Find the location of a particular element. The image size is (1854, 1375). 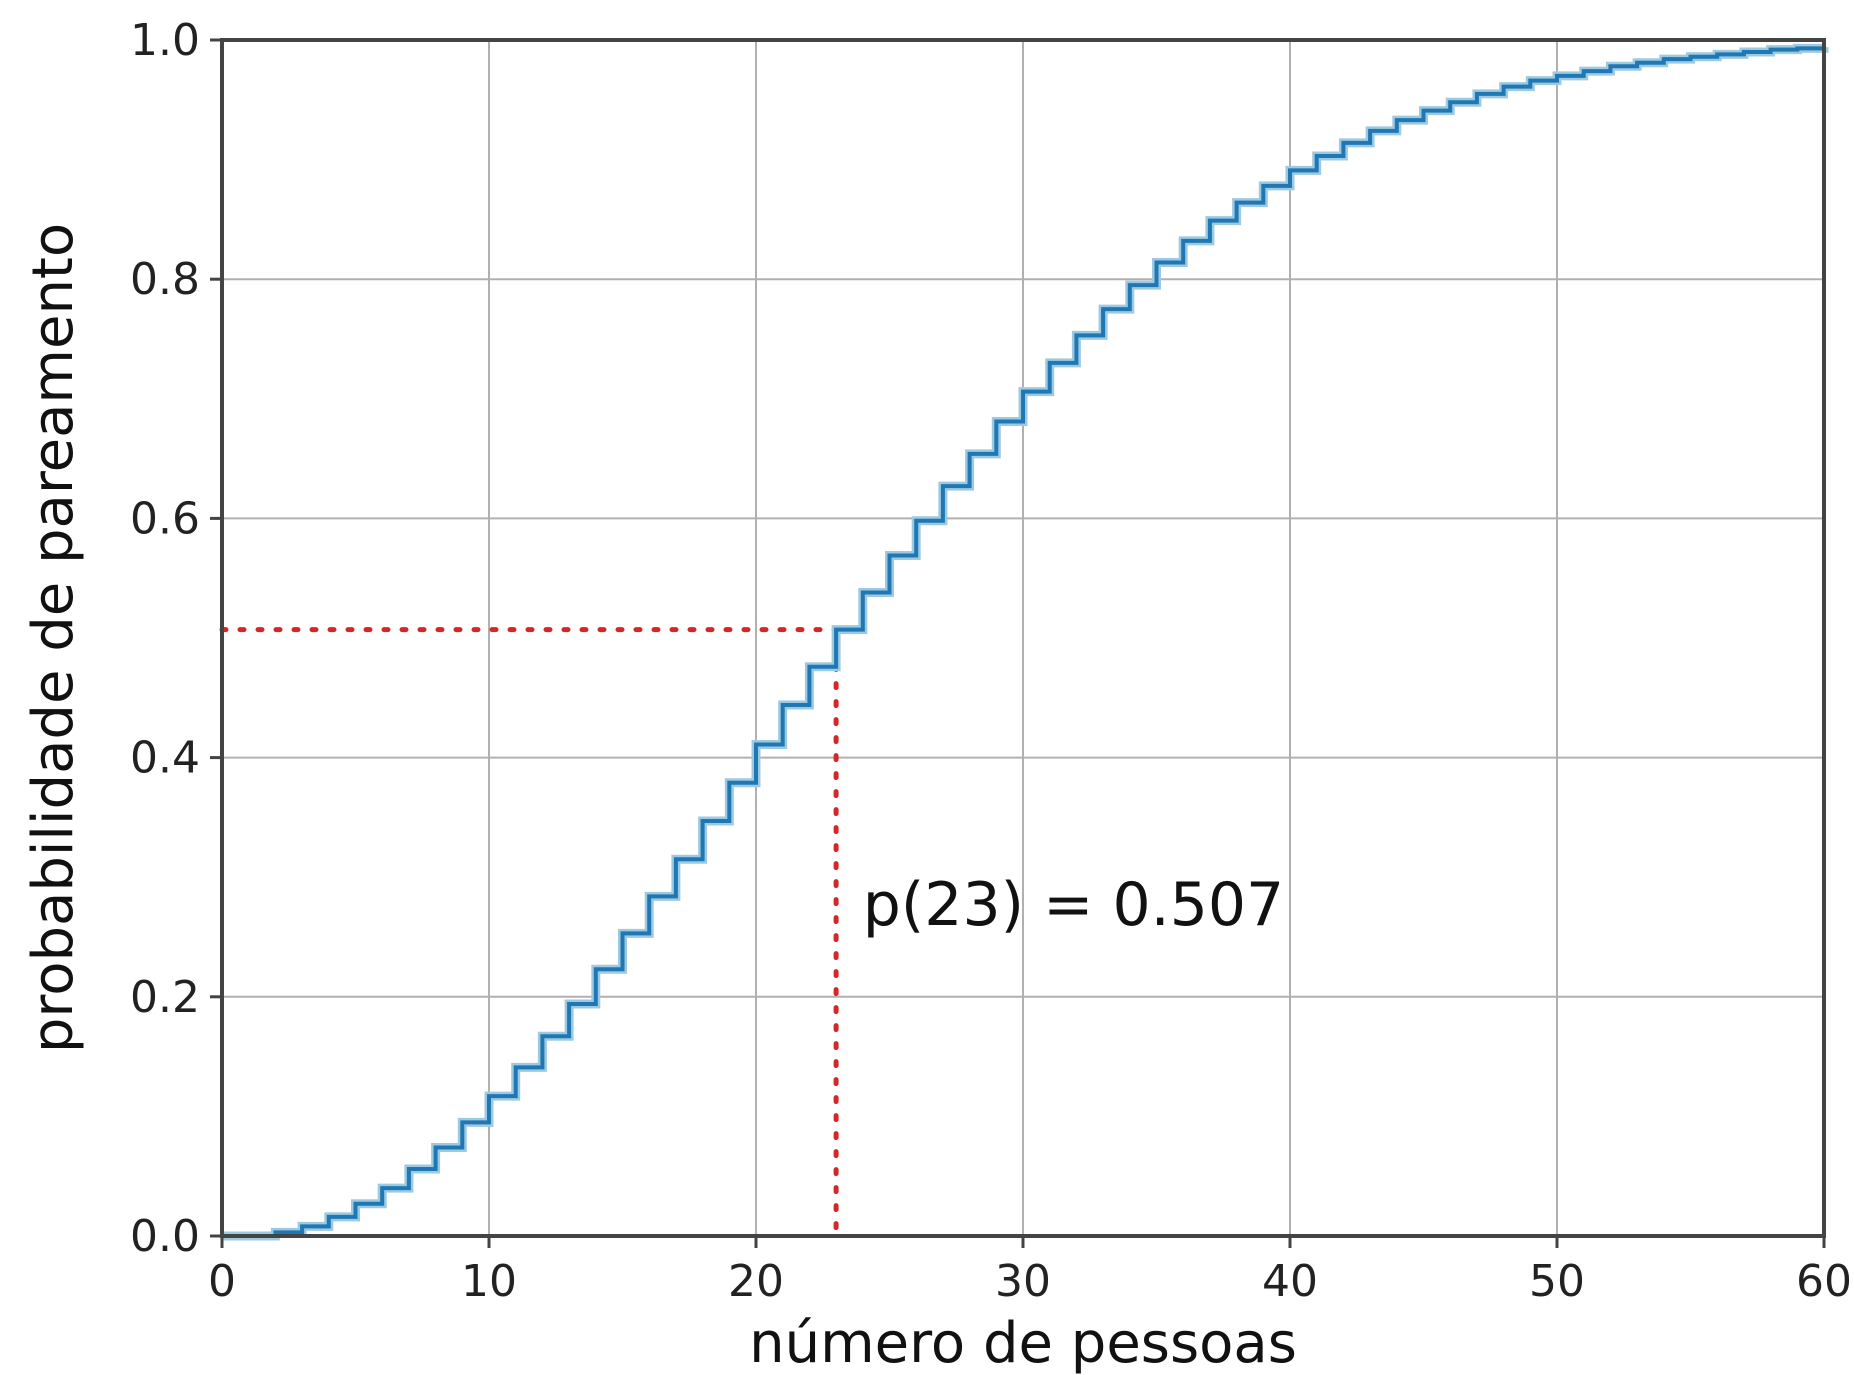

y-tick-label: 1.0 is located at coordinates (165, 40).